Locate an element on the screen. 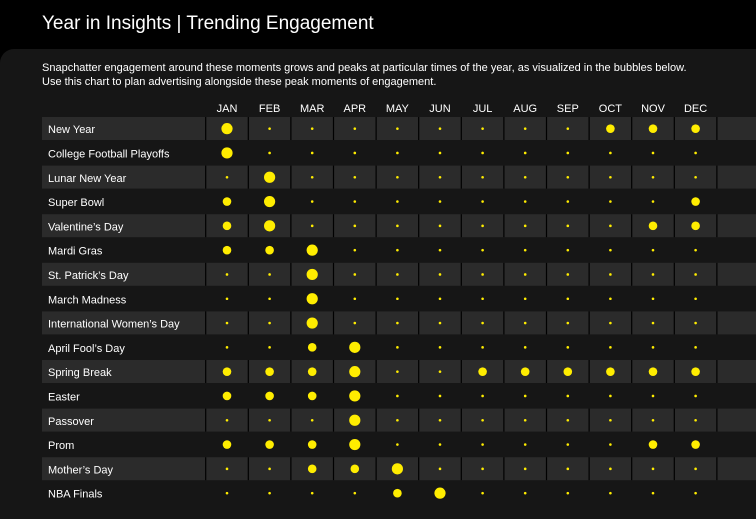  month-header: MAR is located at coordinates (312, 109).